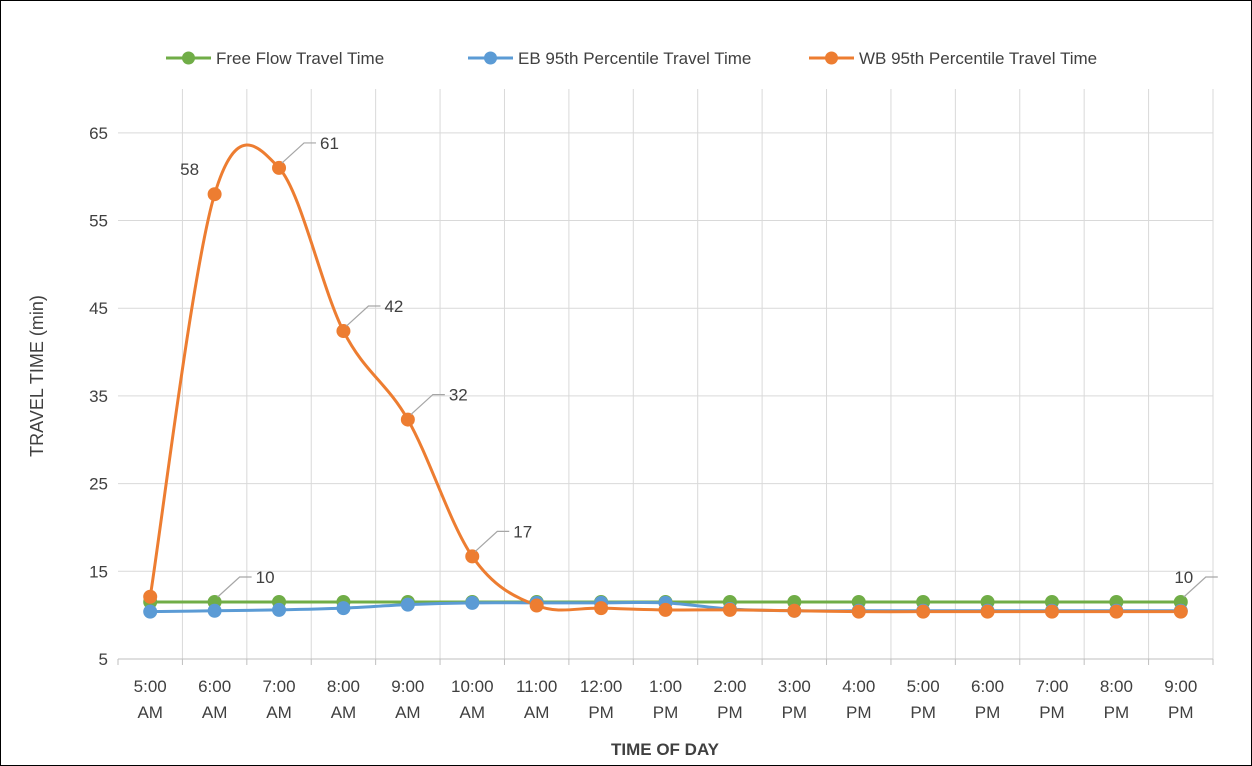 The image size is (1252, 766). I want to click on data-label: 42, so click(393, 306).